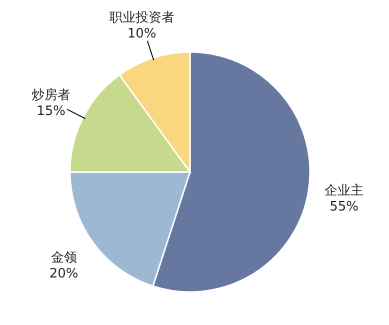 This screenshot has height=325, width=389. What do you see at coordinates (344, 190) in the screenshot?
I see `slice-label: 企业主` at bounding box center [344, 190].